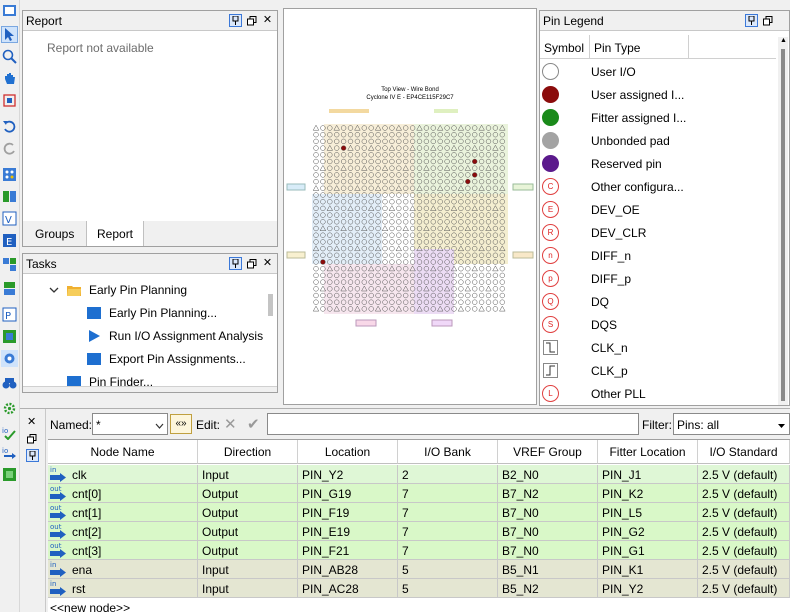  What do you see at coordinates (9, 240) in the screenshot?
I see `edge-icon: E` at bounding box center [9, 240].